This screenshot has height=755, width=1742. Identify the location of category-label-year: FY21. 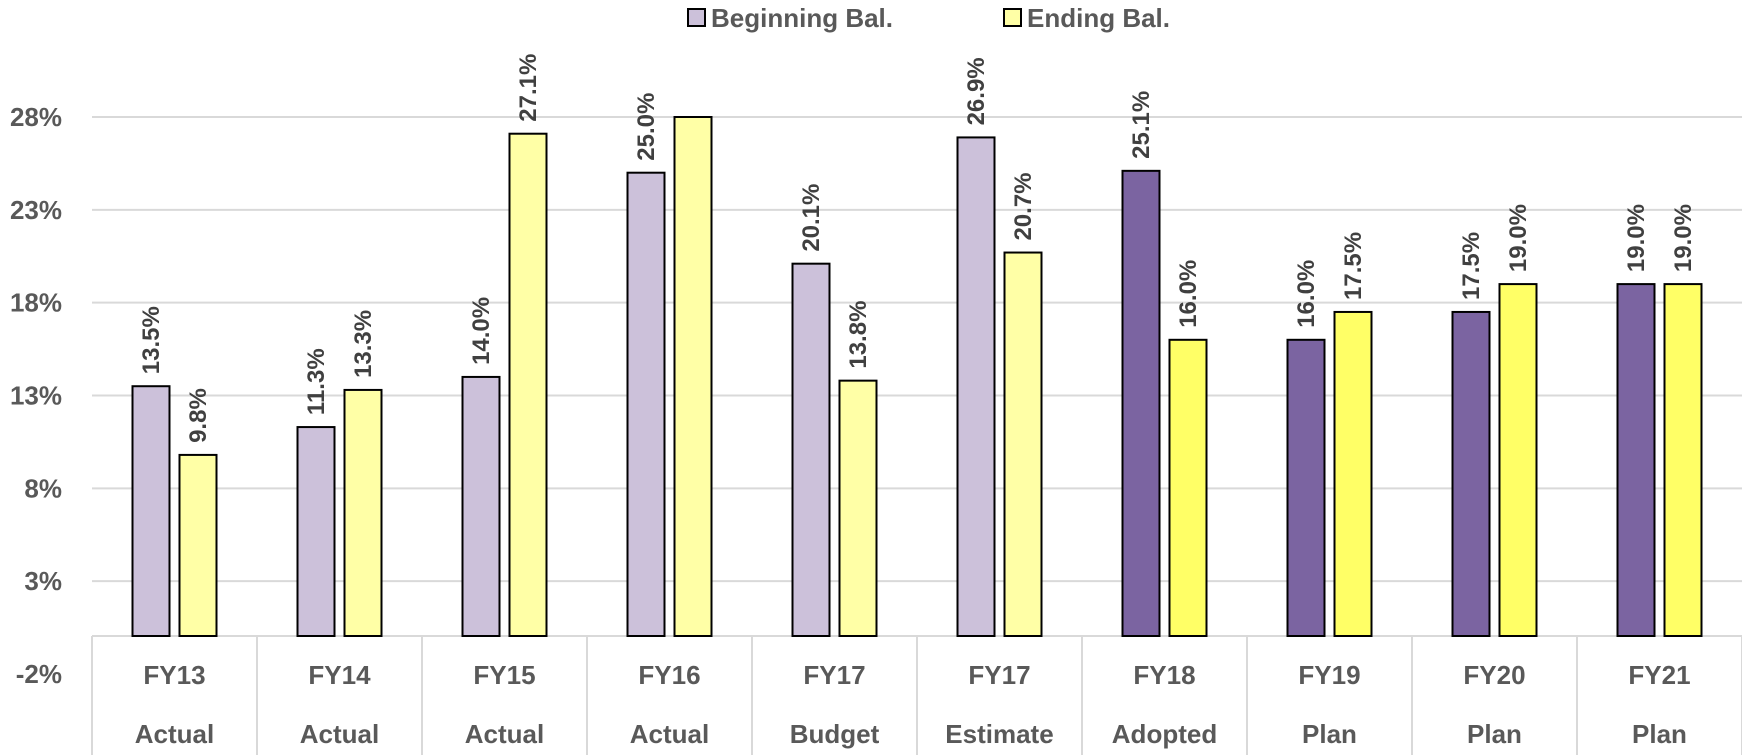
(1659, 675).